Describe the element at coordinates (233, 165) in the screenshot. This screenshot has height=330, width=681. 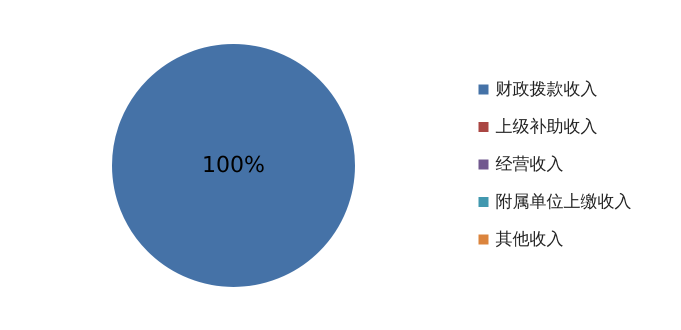
I see `data-label: 100%` at that location.